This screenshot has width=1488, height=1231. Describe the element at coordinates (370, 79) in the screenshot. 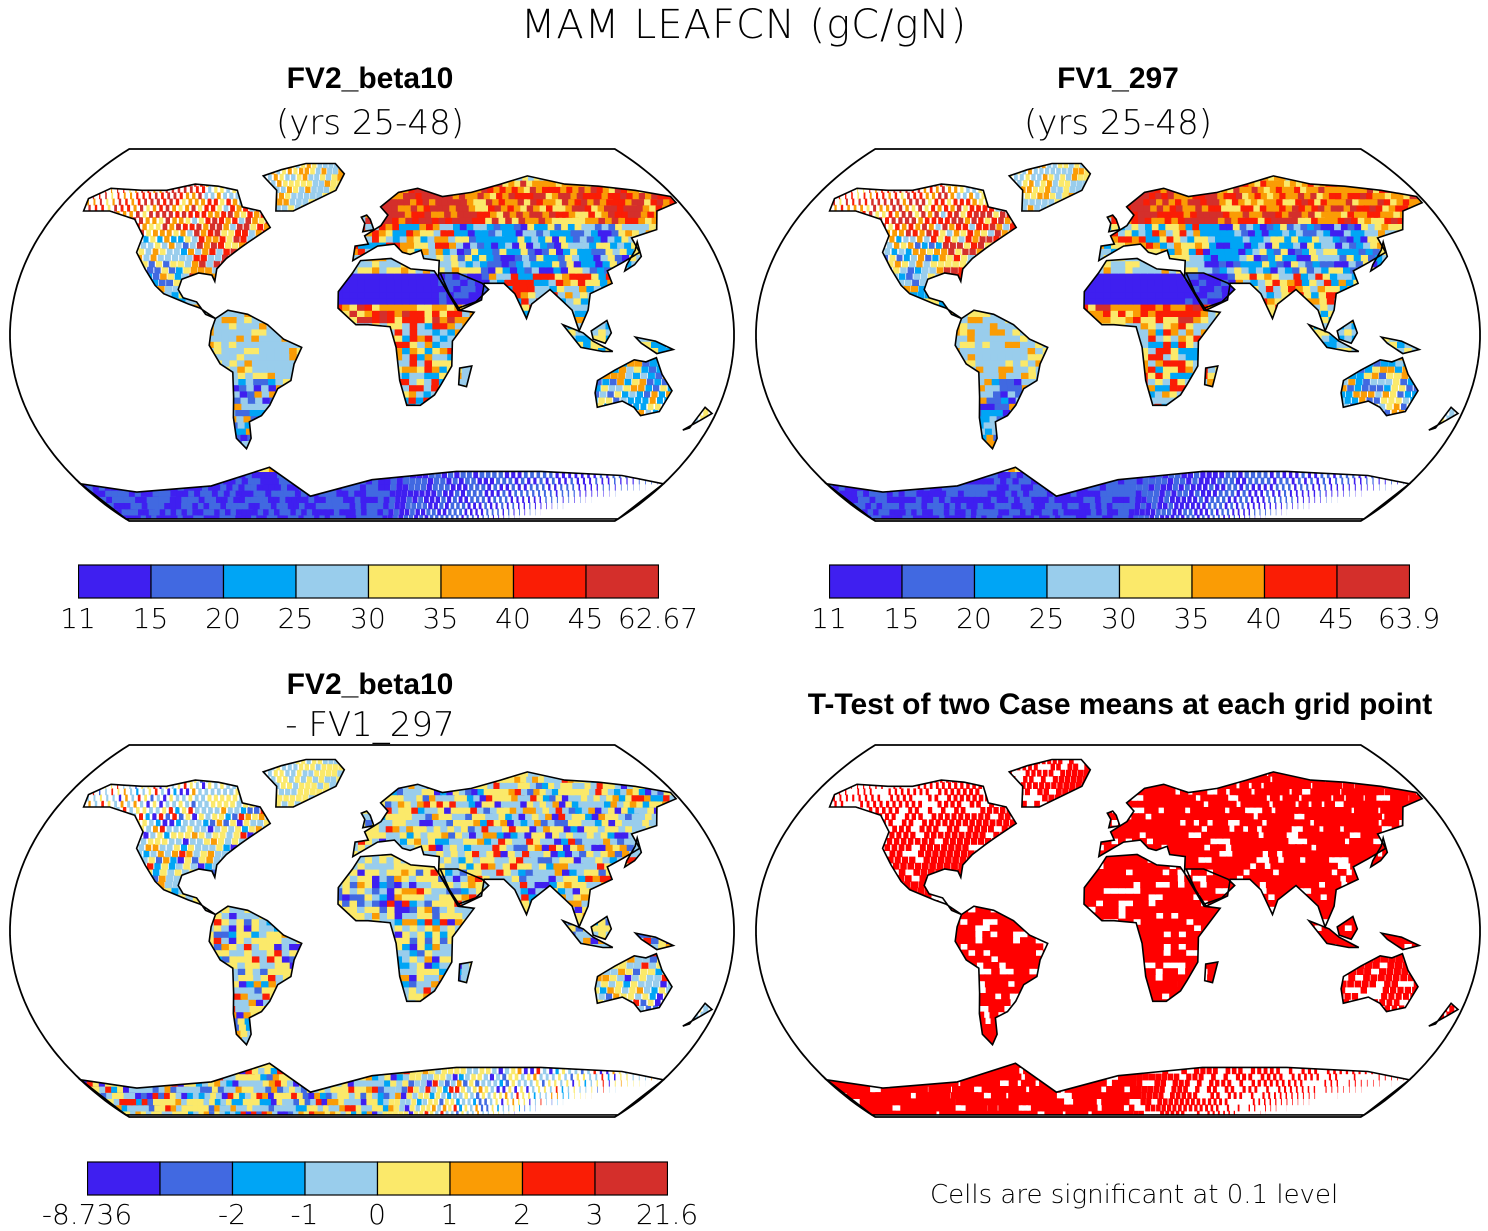

I see `panel-title-fv2: FV2_beta10` at that location.